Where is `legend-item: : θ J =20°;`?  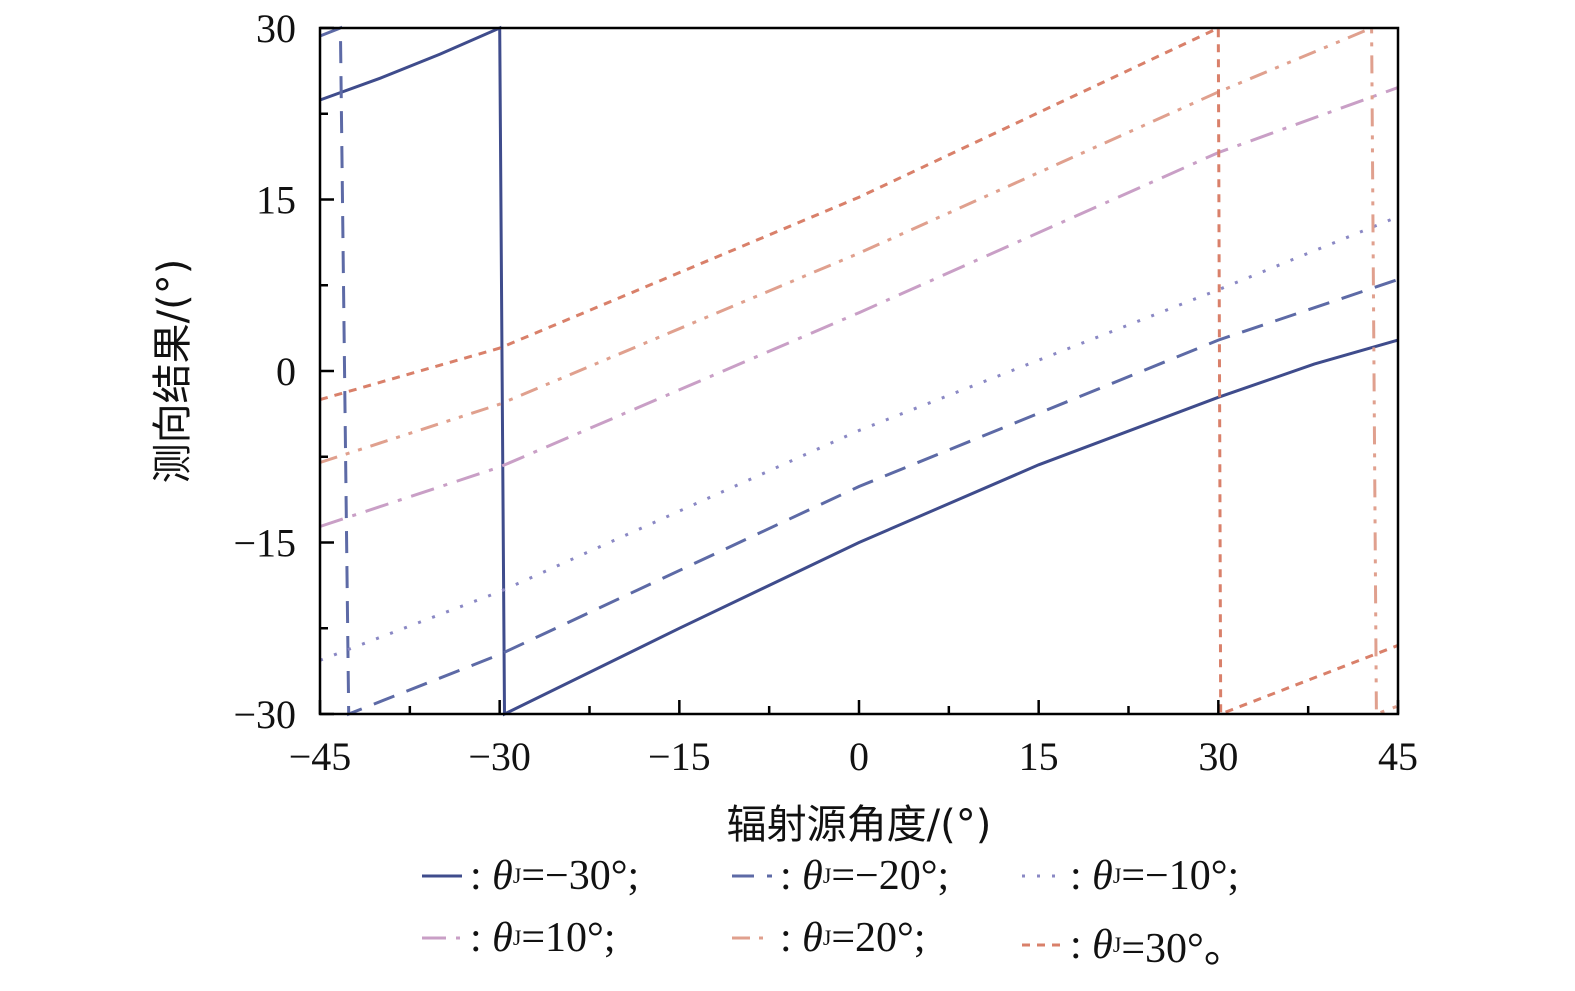 legend-item: : θ J =20°; is located at coordinates (828, 938).